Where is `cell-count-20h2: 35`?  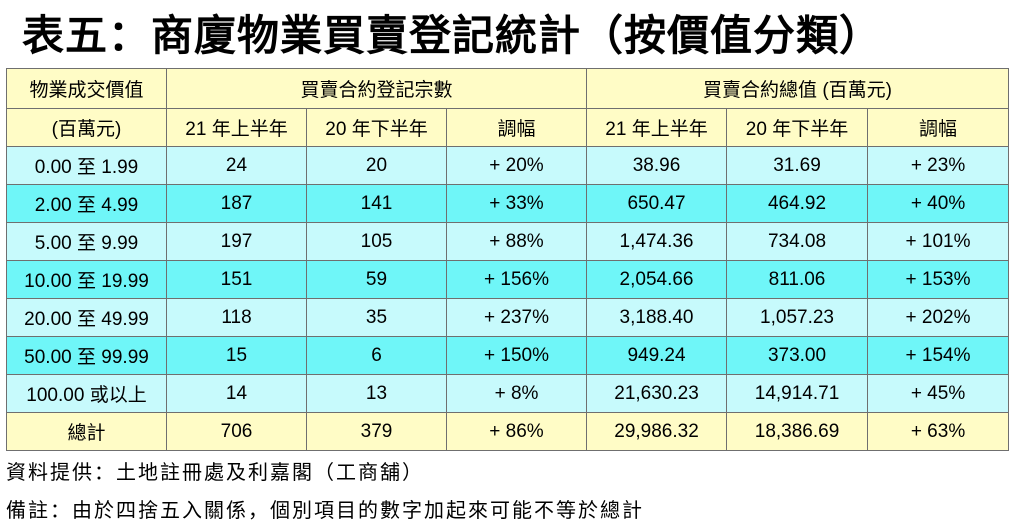 cell-count-20h2: 35 is located at coordinates (376, 317).